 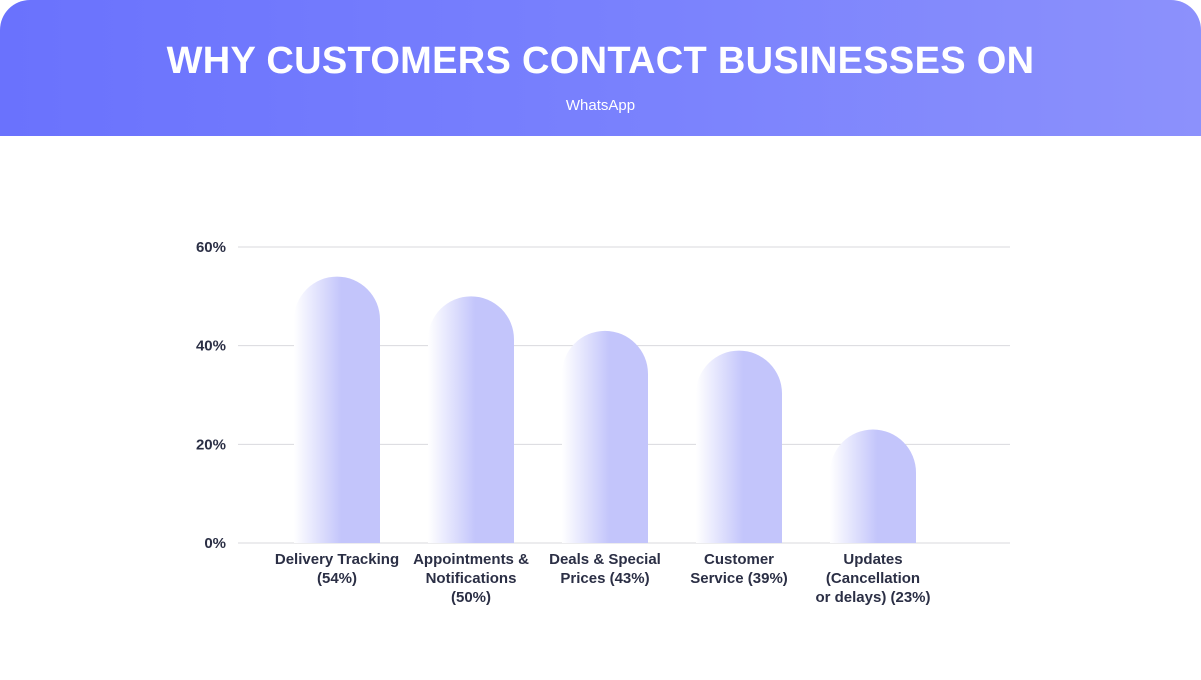 What do you see at coordinates (873, 578) in the screenshot?
I see `x-tick-label: (Cancellation` at bounding box center [873, 578].